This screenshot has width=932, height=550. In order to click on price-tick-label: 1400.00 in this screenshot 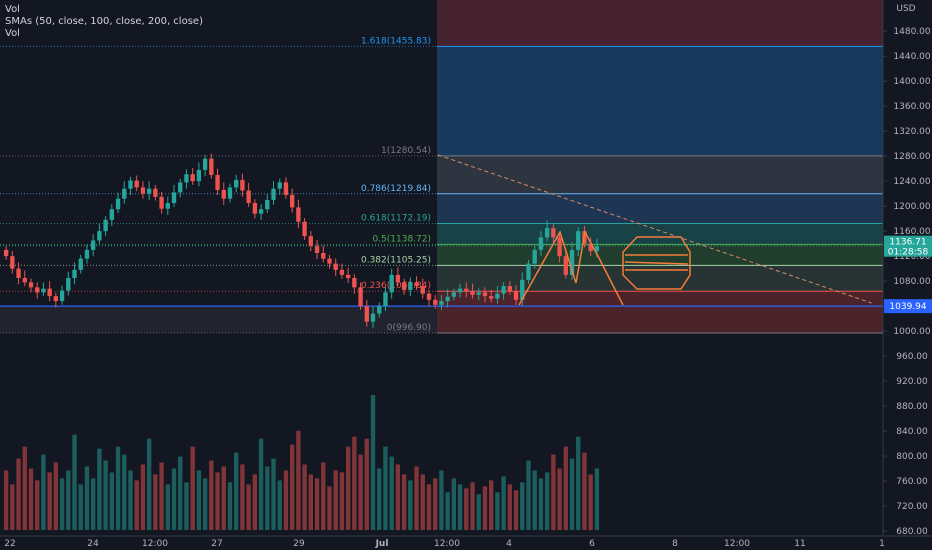, I will do `click(911, 82)`.